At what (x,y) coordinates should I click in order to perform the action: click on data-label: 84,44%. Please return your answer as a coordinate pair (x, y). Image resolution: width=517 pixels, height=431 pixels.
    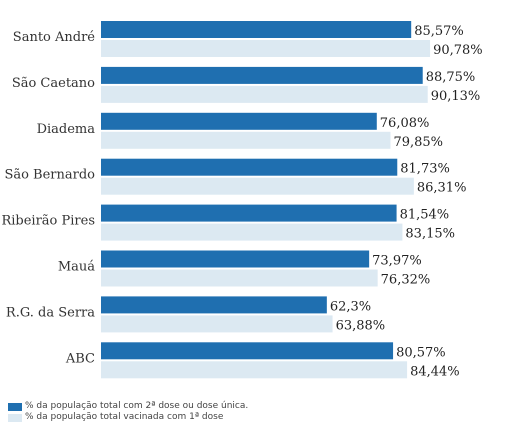
    Looking at the image, I should click on (435, 371).